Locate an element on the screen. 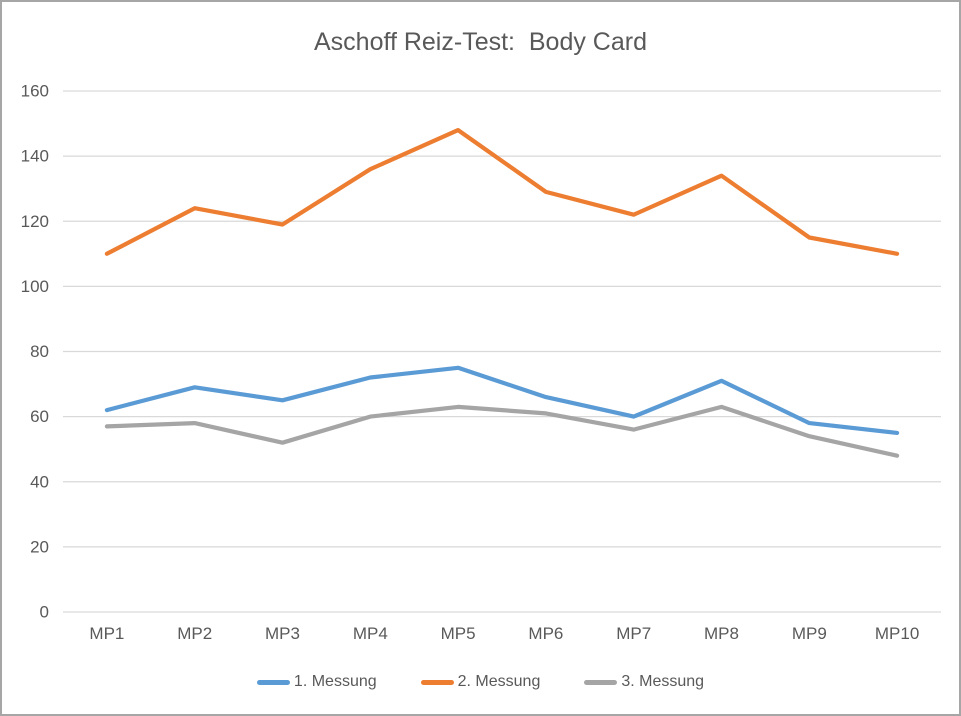 Image resolution: width=961 pixels, height=716 pixels. x-tick-label: MP1 is located at coordinates (106, 633).